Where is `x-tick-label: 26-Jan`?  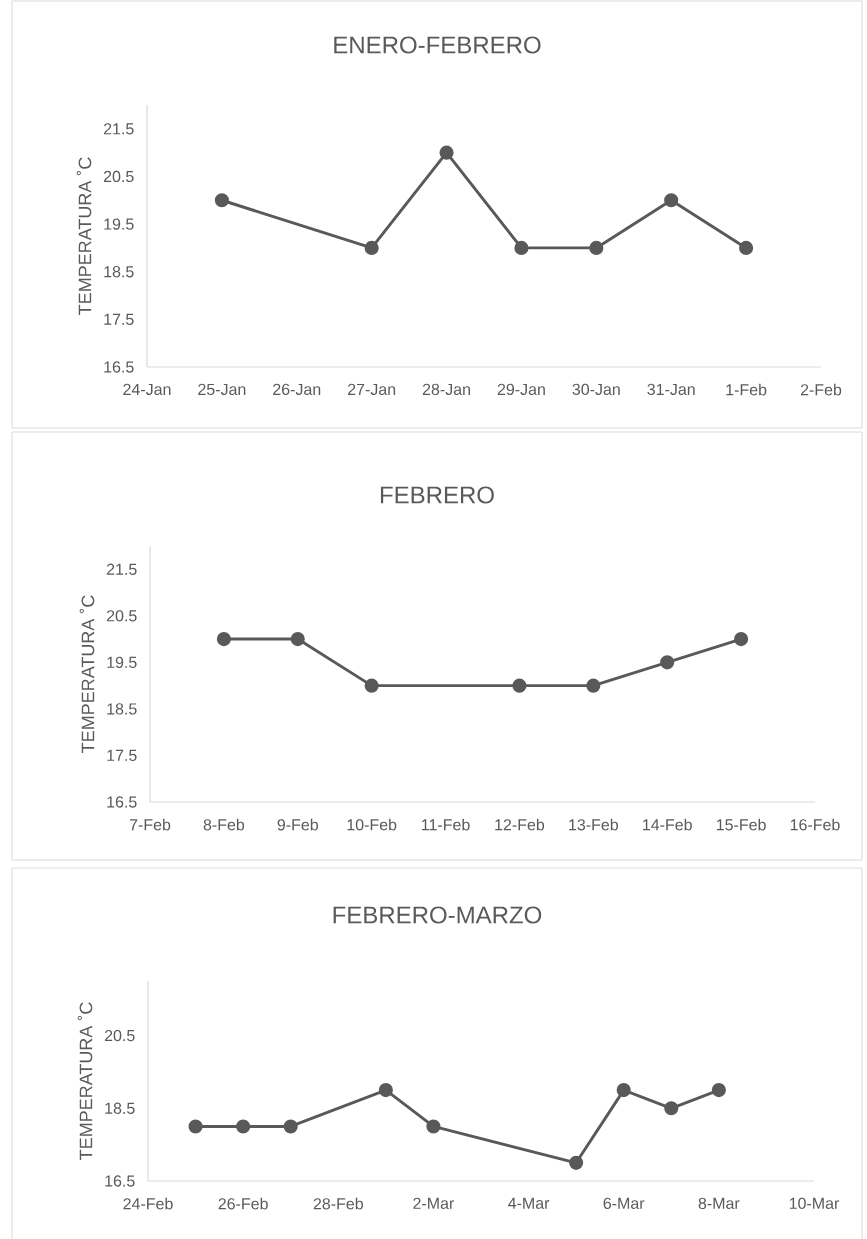 x-tick-label: 26-Jan is located at coordinates (297, 389).